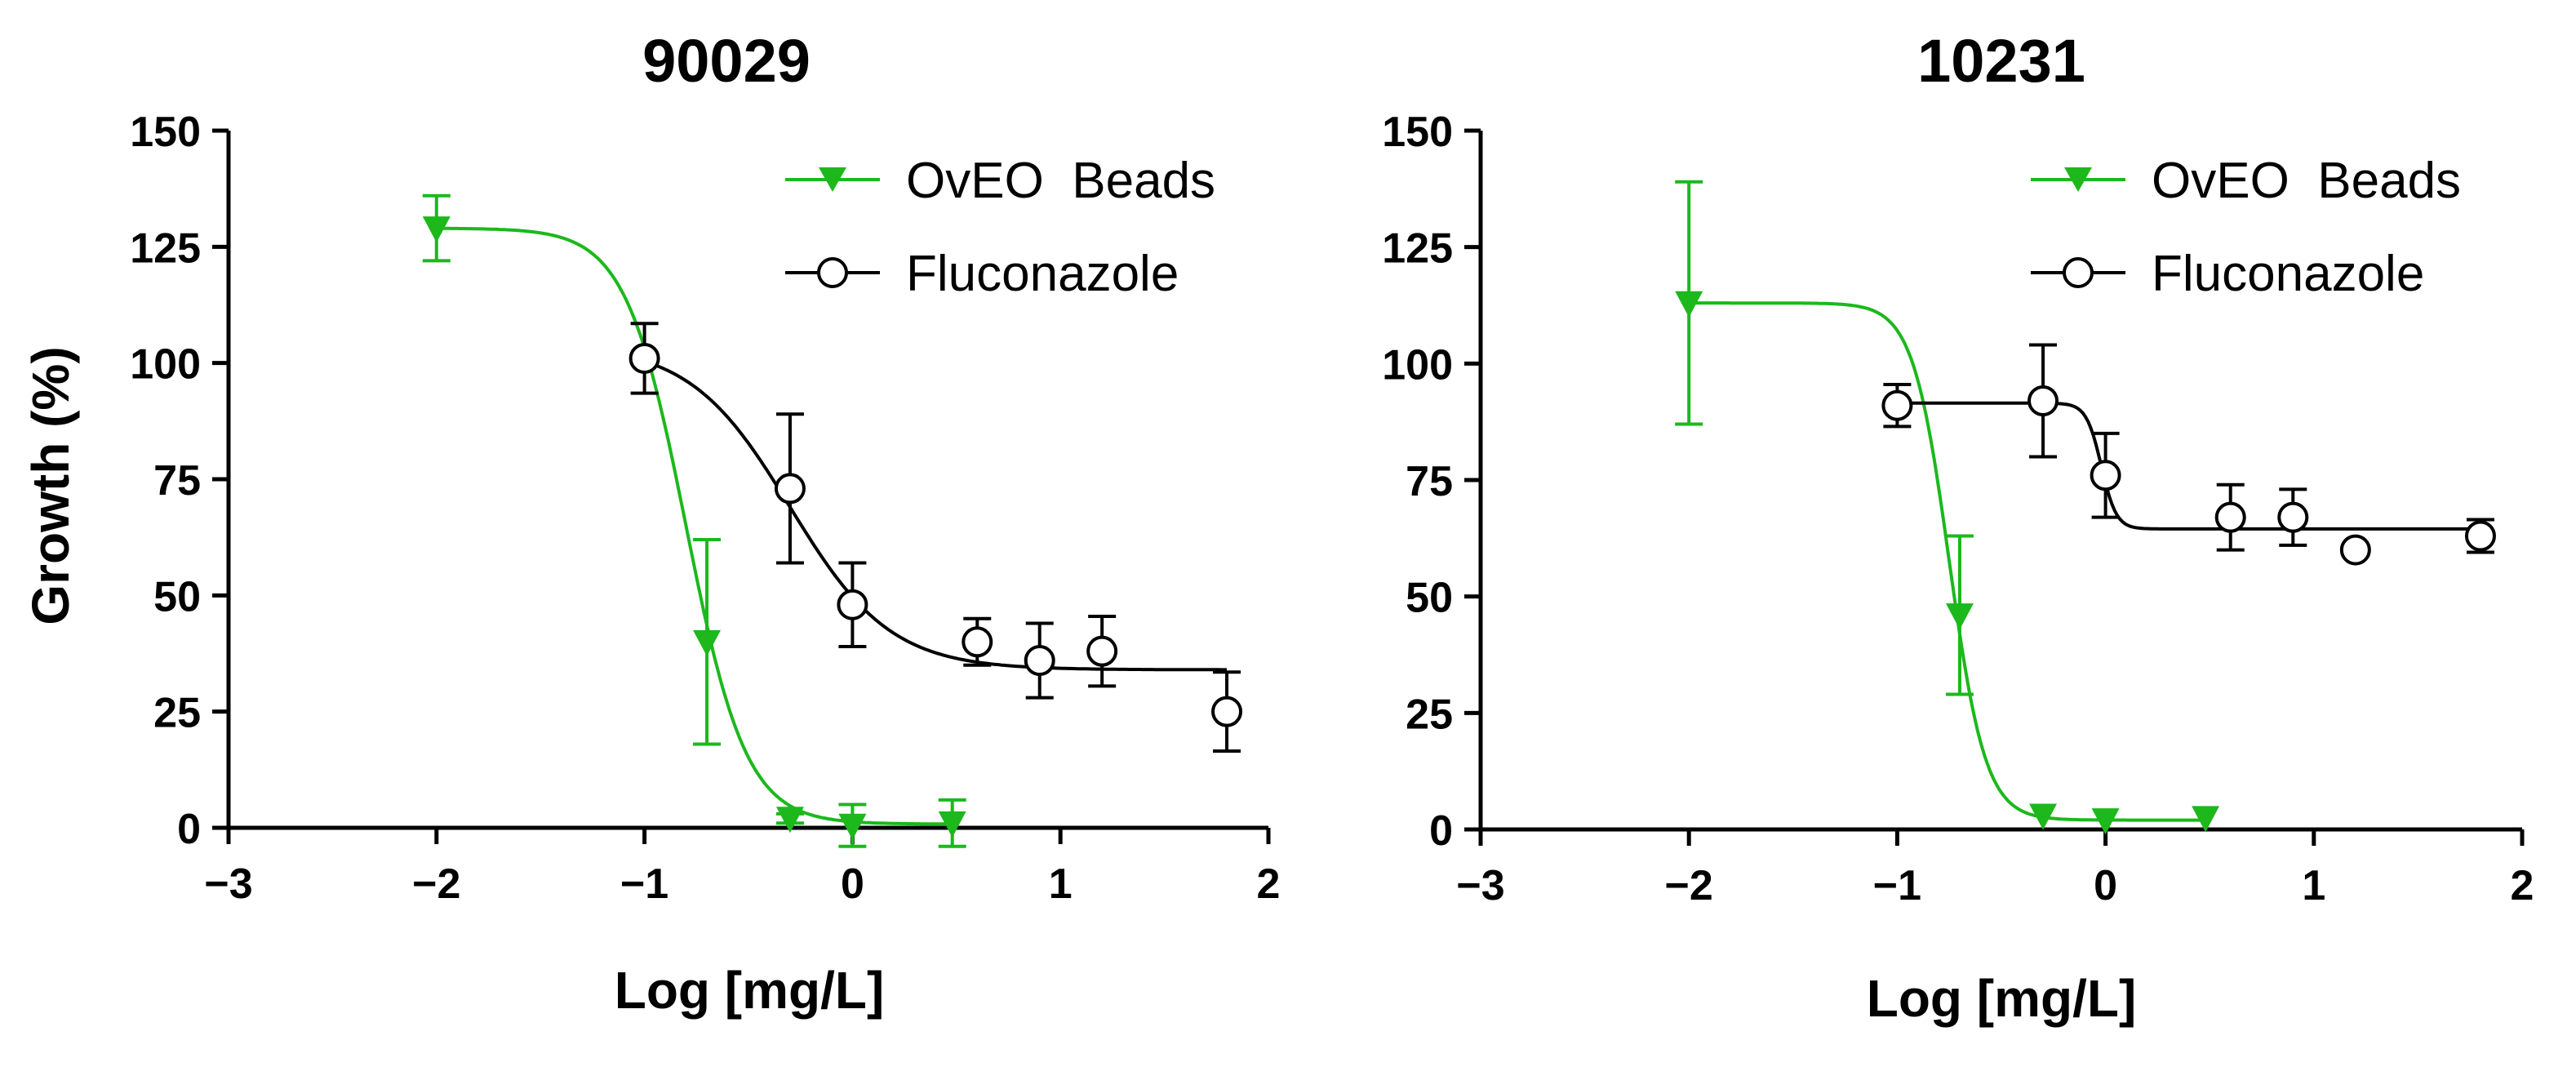  What do you see at coordinates (2001, 61) in the screenshot?
I see `chart-title: 10231` at bounding box center [2001, 61].